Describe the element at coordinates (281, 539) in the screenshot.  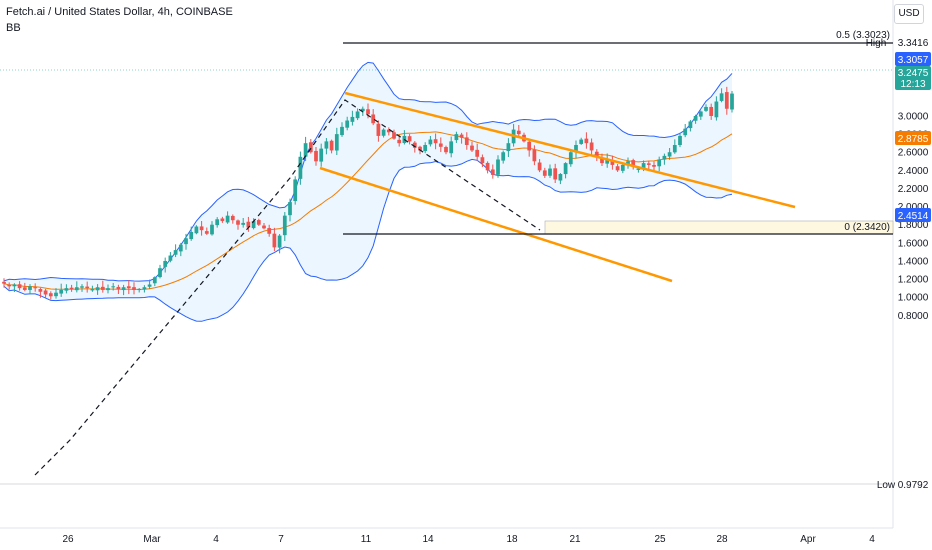
I see `x-tick-label: 7` at that location.